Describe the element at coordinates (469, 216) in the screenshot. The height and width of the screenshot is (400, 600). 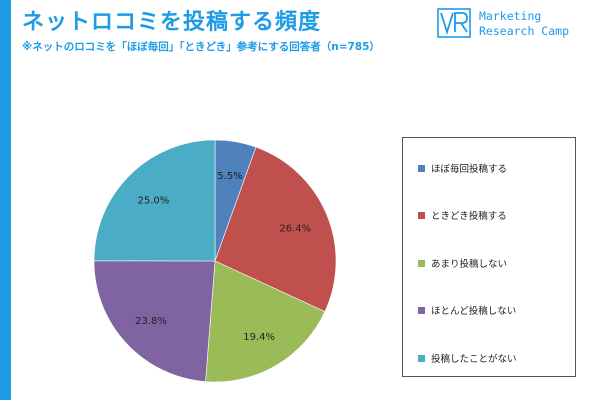
I see `legend-label-2: ときどき投稿する` at that location.